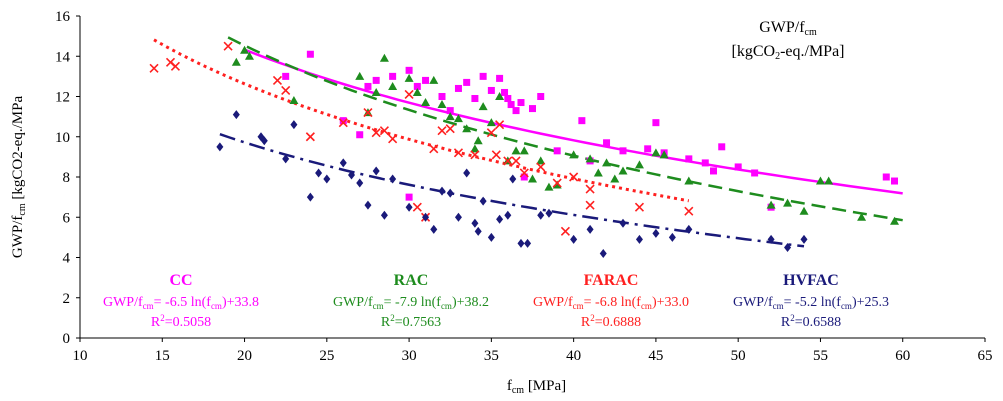  I want to click on legend-name-cc: CC, so click(180, 280).